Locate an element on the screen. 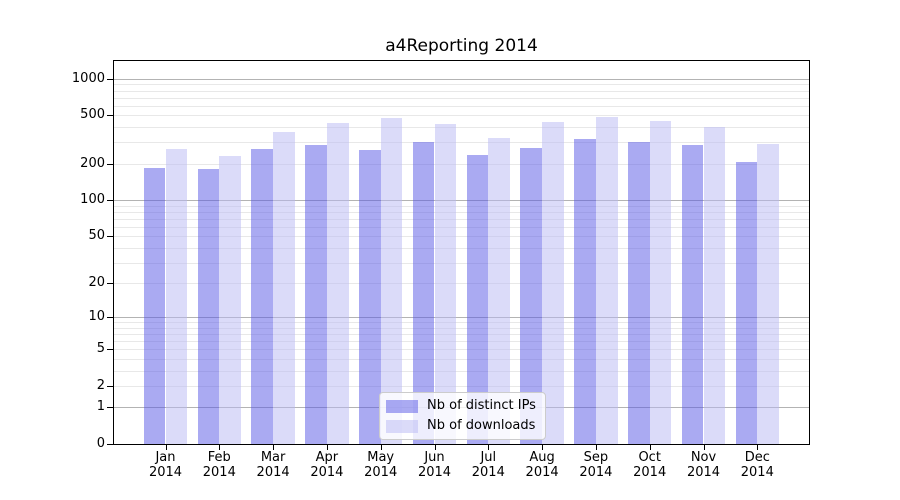 Image resolution: width=900 pixels, height=500 pixels. x-tick-label: Feb 2014 is located at coordinates (219, 465).